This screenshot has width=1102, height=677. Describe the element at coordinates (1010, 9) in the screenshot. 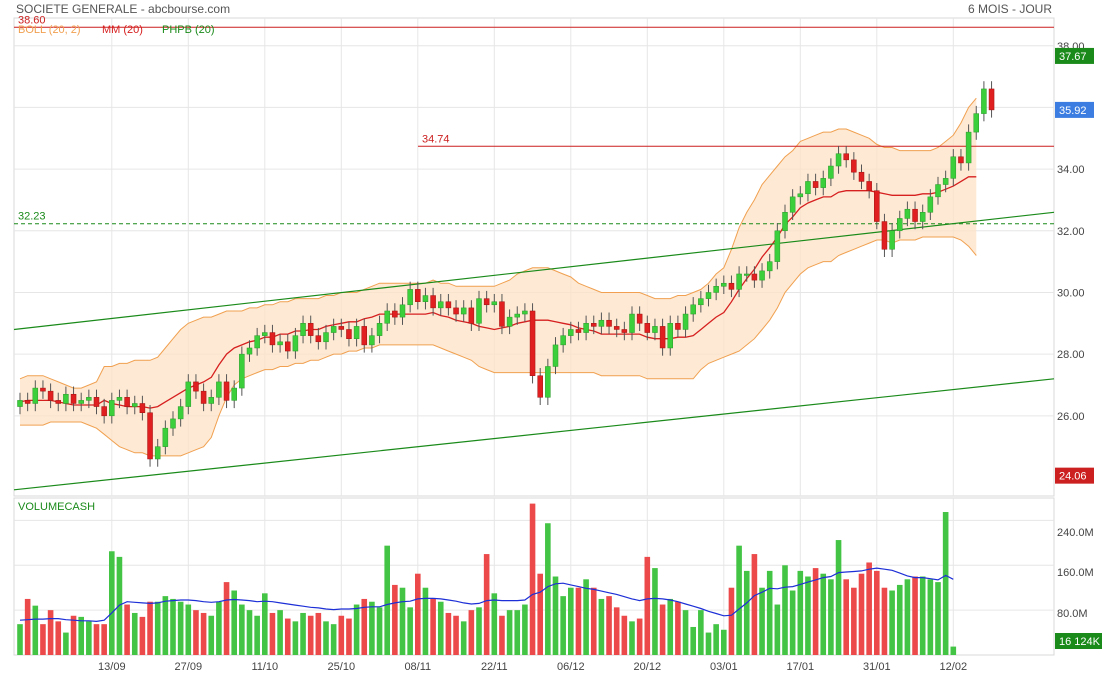

I see `period-label: 6 MOIS - JOUR` at that location.